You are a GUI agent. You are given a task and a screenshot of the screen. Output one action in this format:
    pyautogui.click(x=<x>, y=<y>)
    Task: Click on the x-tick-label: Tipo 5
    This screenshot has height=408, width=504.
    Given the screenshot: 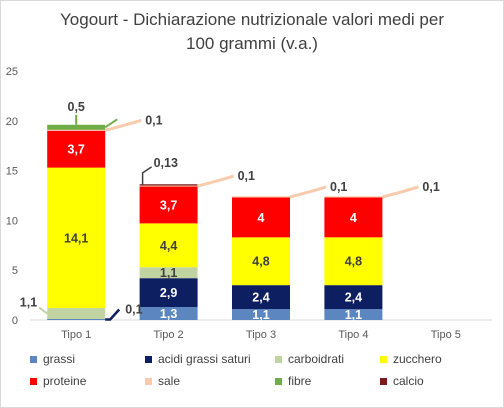 What is the action you would take?
    pyautogui.click(x=446, y=335)
    